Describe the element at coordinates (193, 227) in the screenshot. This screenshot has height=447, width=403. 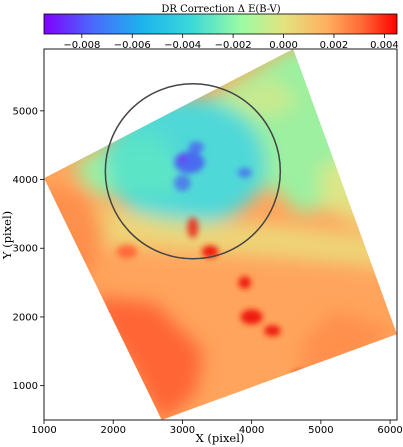
I see `red-blob-f` at that location.